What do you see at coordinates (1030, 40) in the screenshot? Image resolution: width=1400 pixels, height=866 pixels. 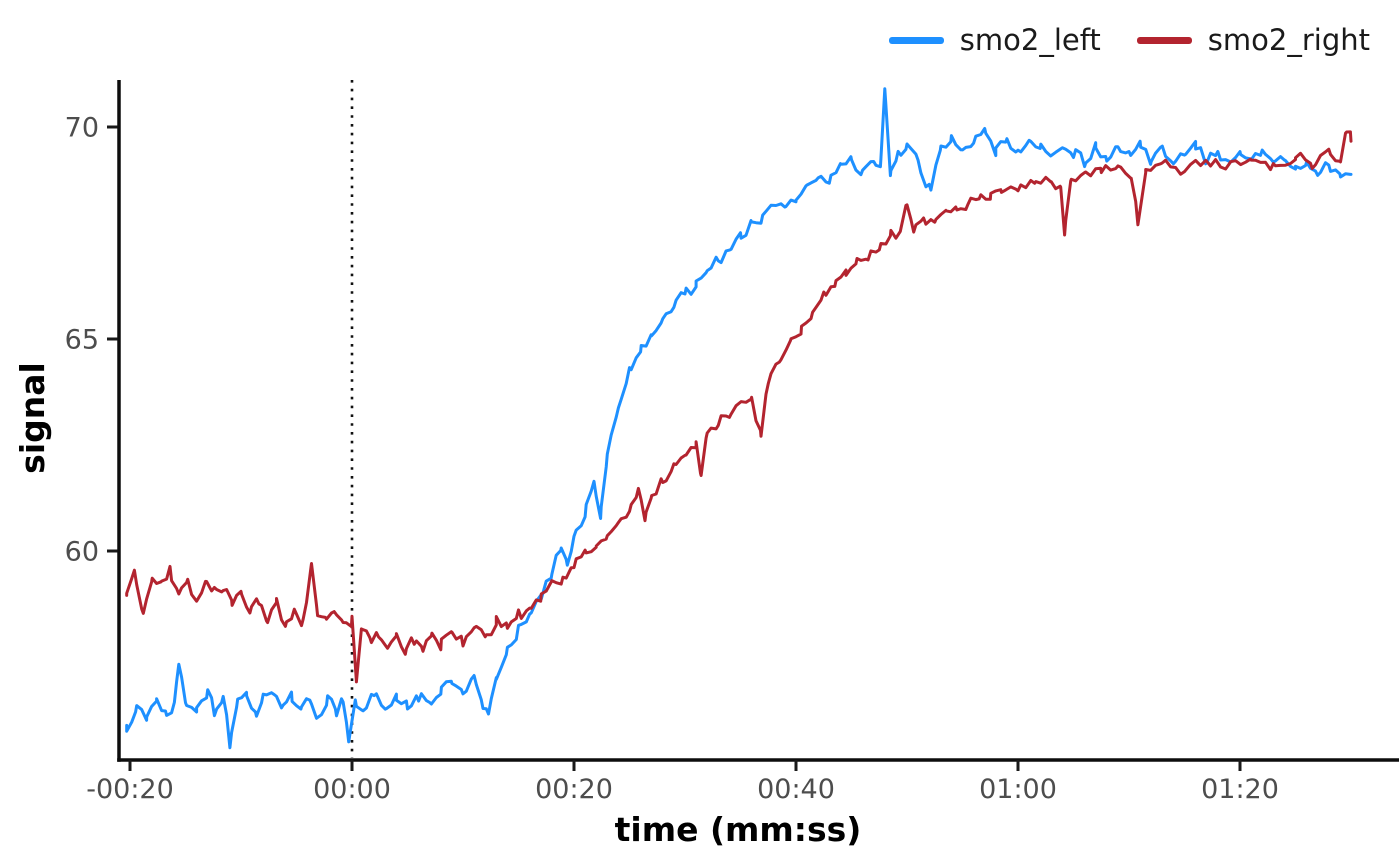 I see `legend-label-smo2-left: smo2_left` at bounding box center [1030, 40].